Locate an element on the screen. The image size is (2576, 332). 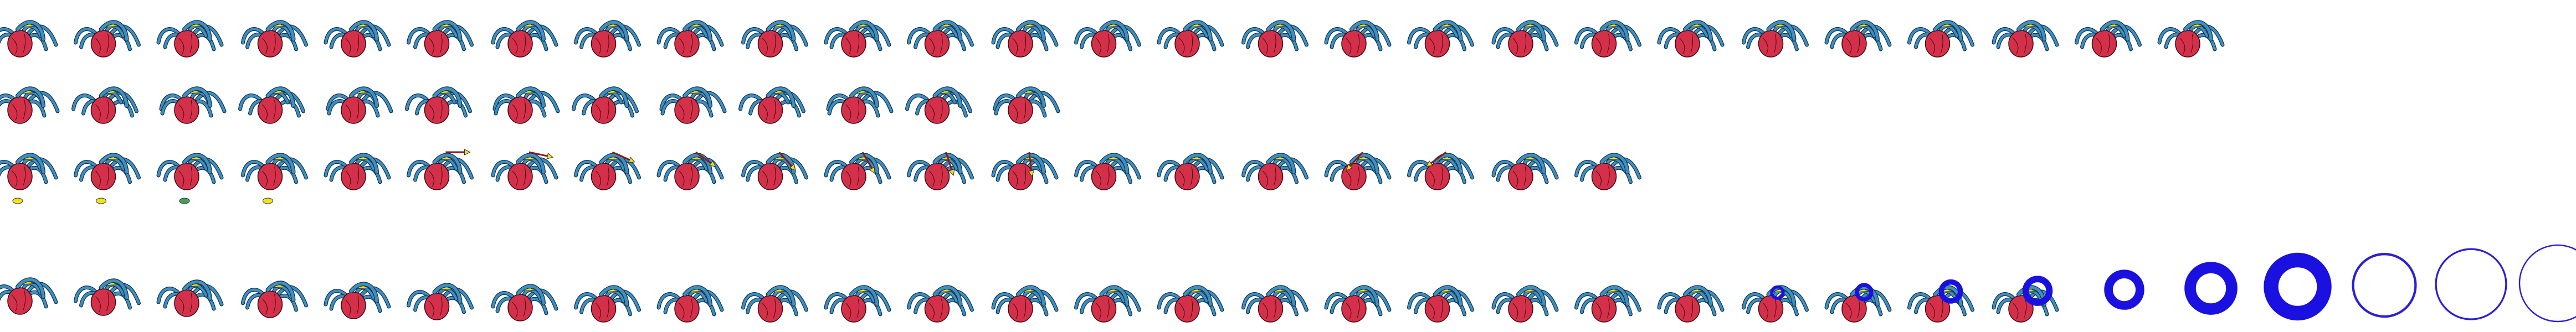
dropped-item is located at coordinates (101, 201).